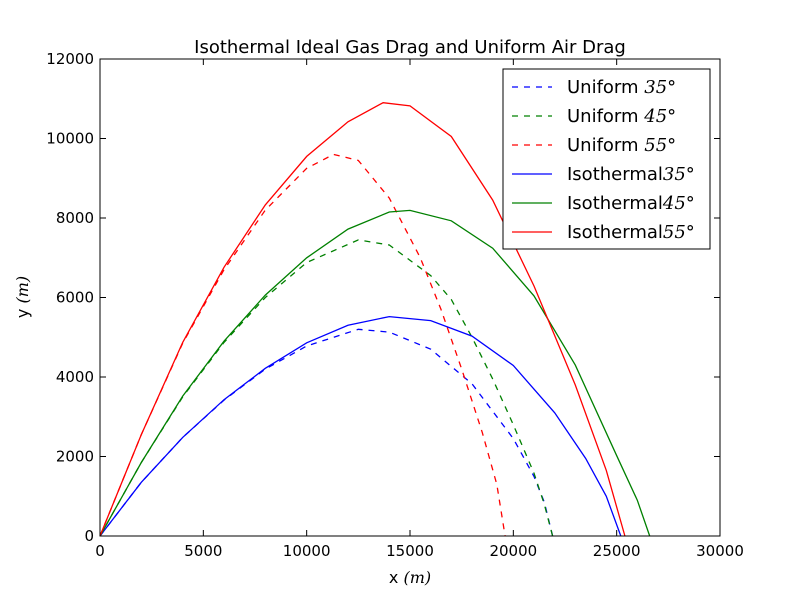  Describe the element at coordinates (621, 116) in the screenshot. I see `legend-label-1: Uniform 45°` at that location.